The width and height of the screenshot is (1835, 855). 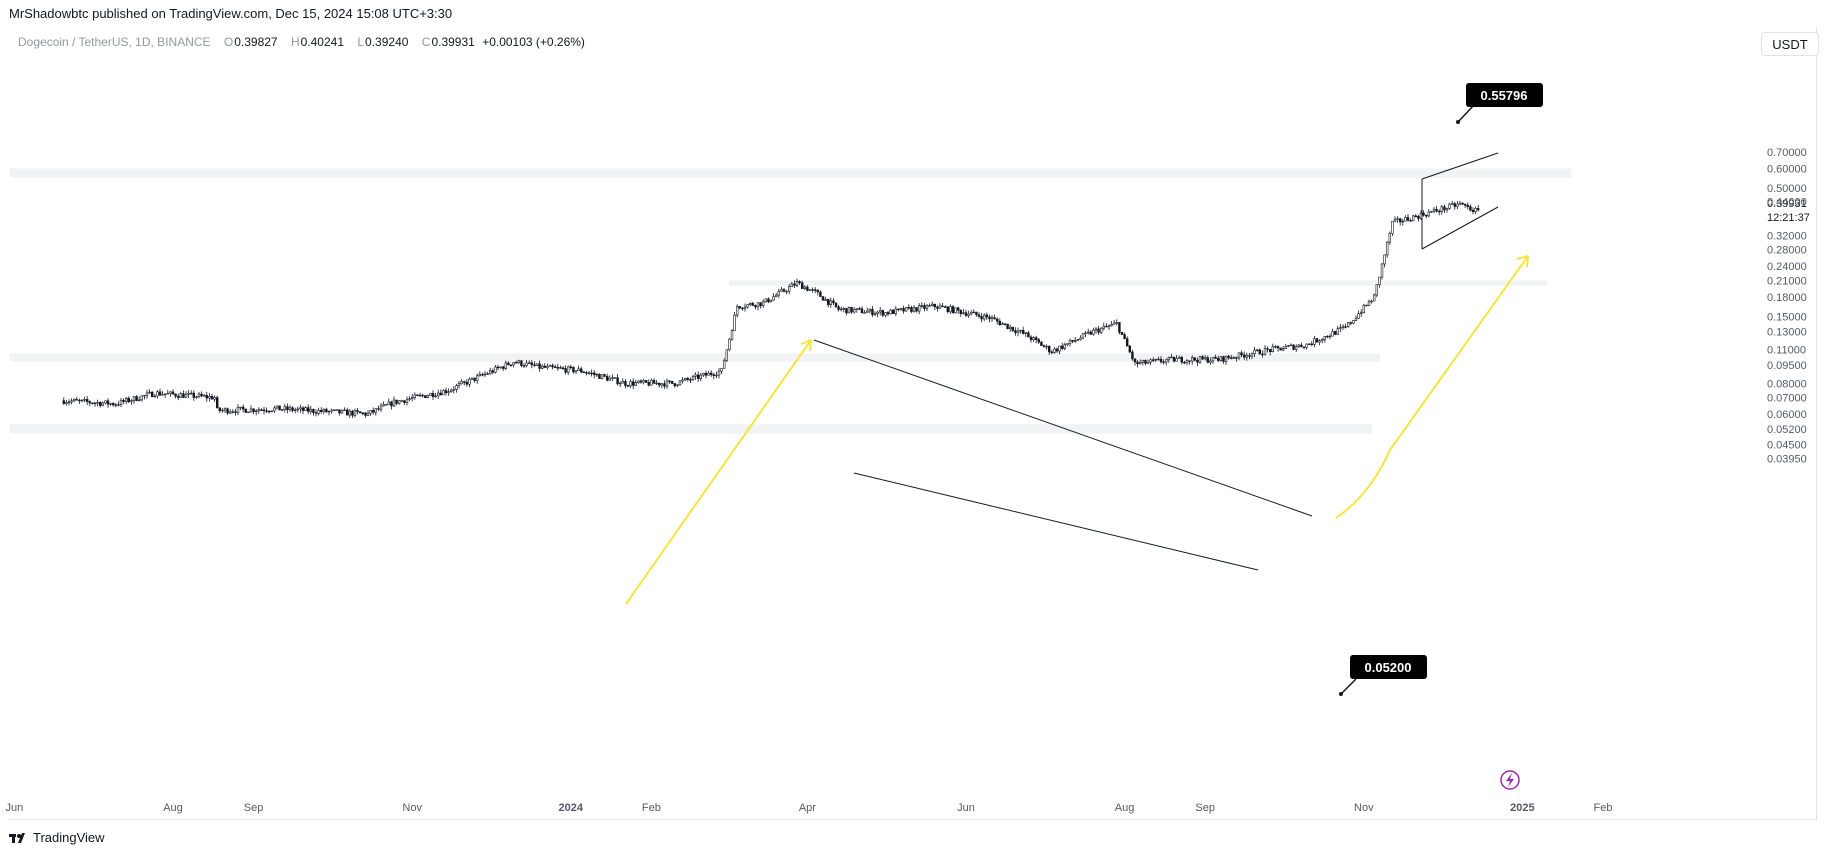 I want to click on wedge-upper-line, so click(x=1063, y=428).